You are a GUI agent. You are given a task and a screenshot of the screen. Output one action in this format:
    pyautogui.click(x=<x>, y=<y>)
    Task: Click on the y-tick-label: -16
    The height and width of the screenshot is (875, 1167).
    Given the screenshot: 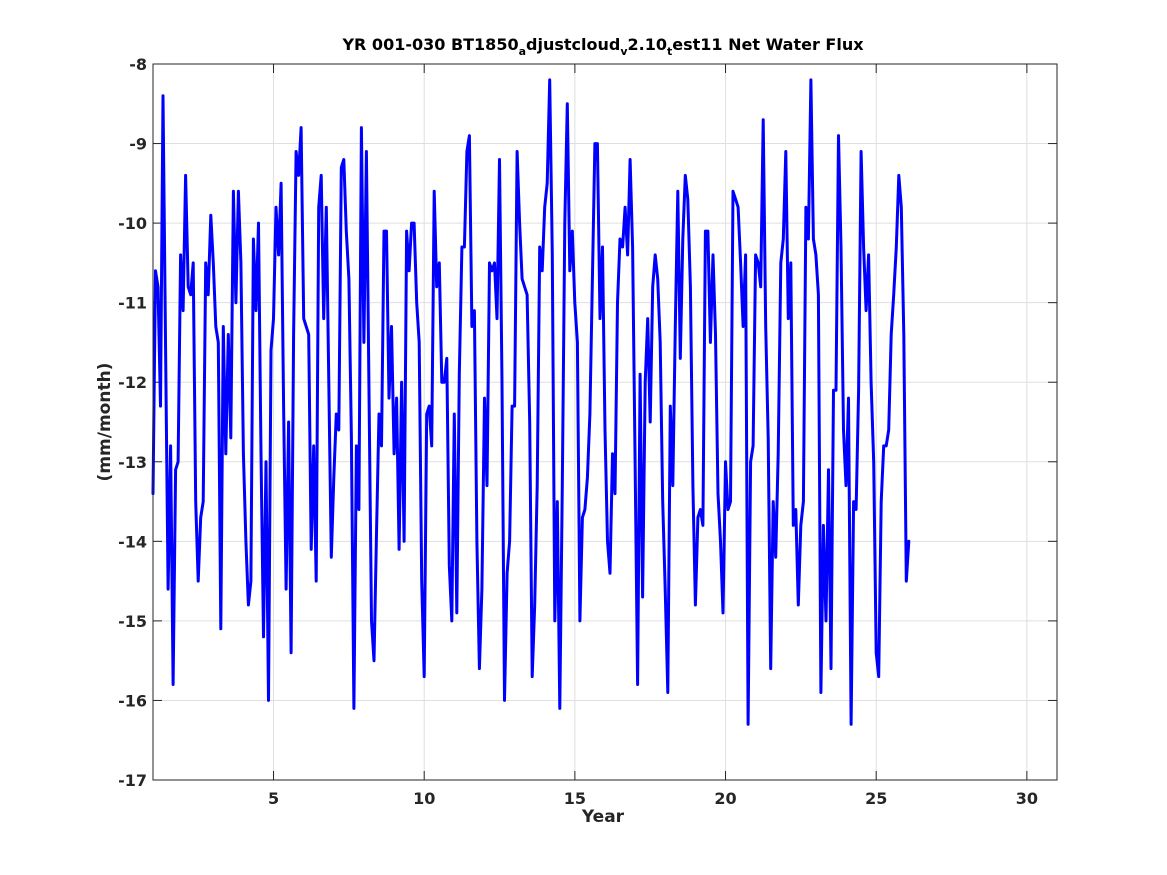 What is the action you would take?
    pyautogui.click(x=132, y=700)
    